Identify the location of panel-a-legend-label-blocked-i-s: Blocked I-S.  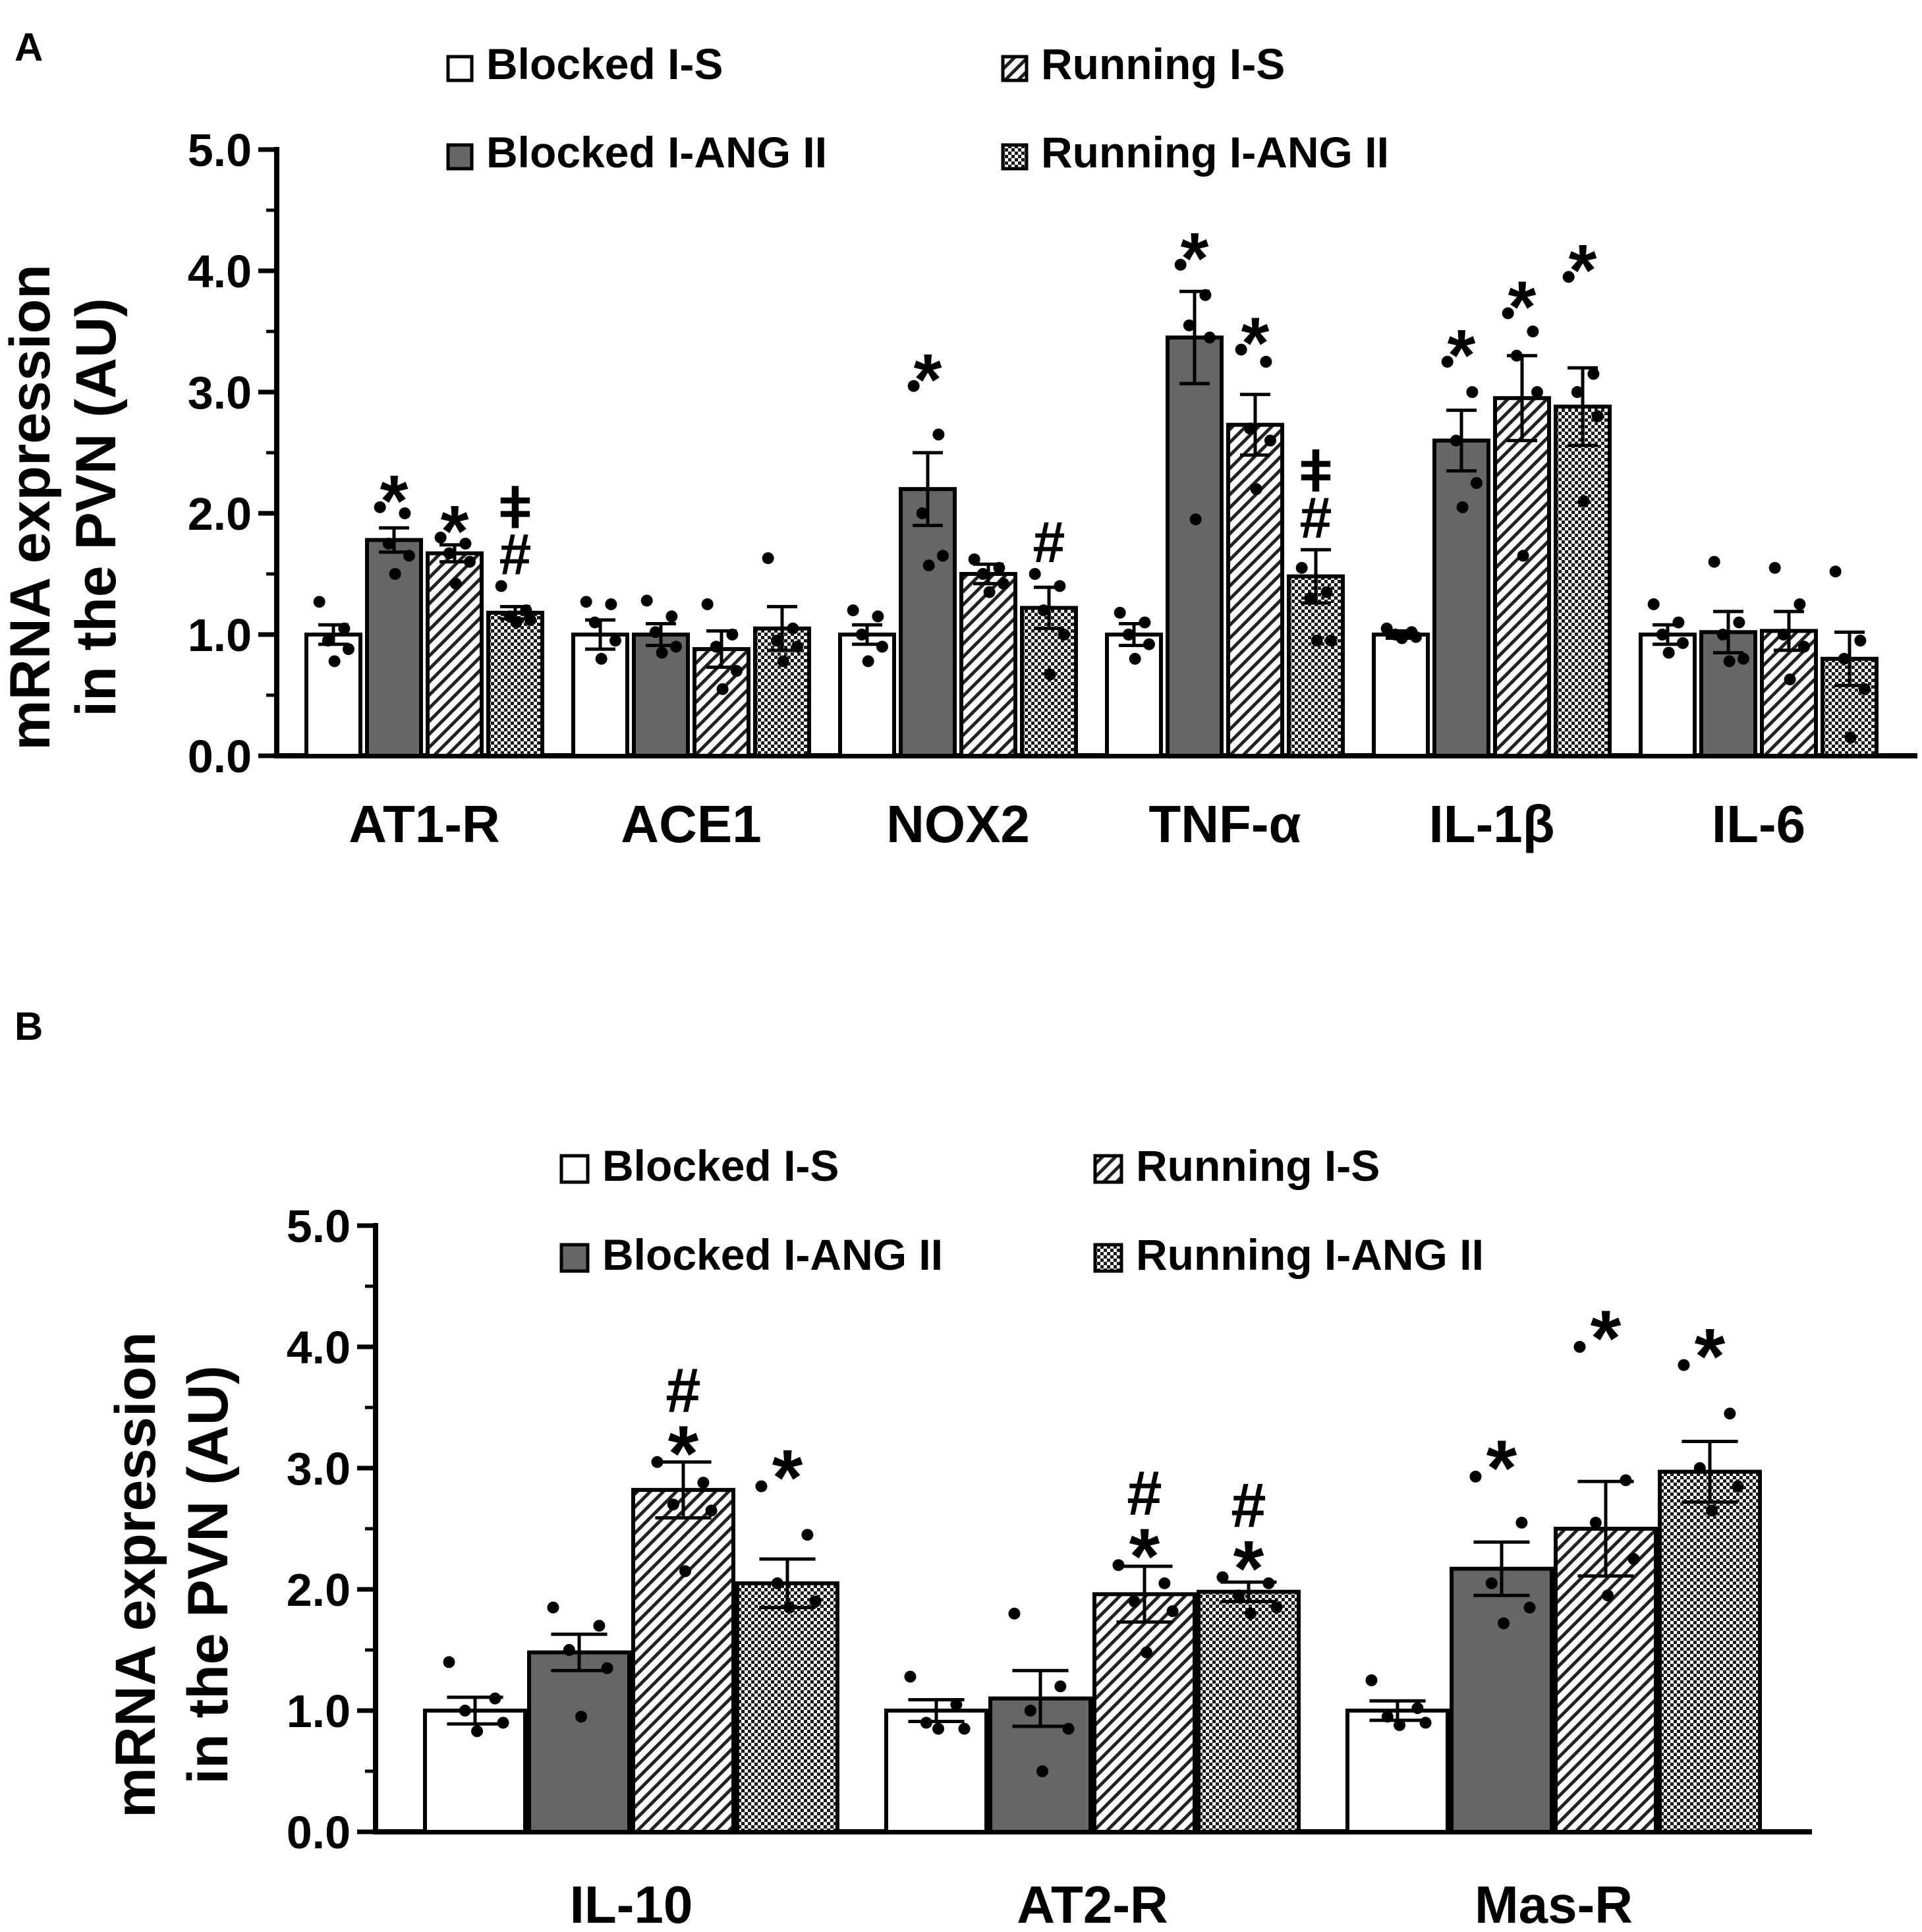
(605, 64).